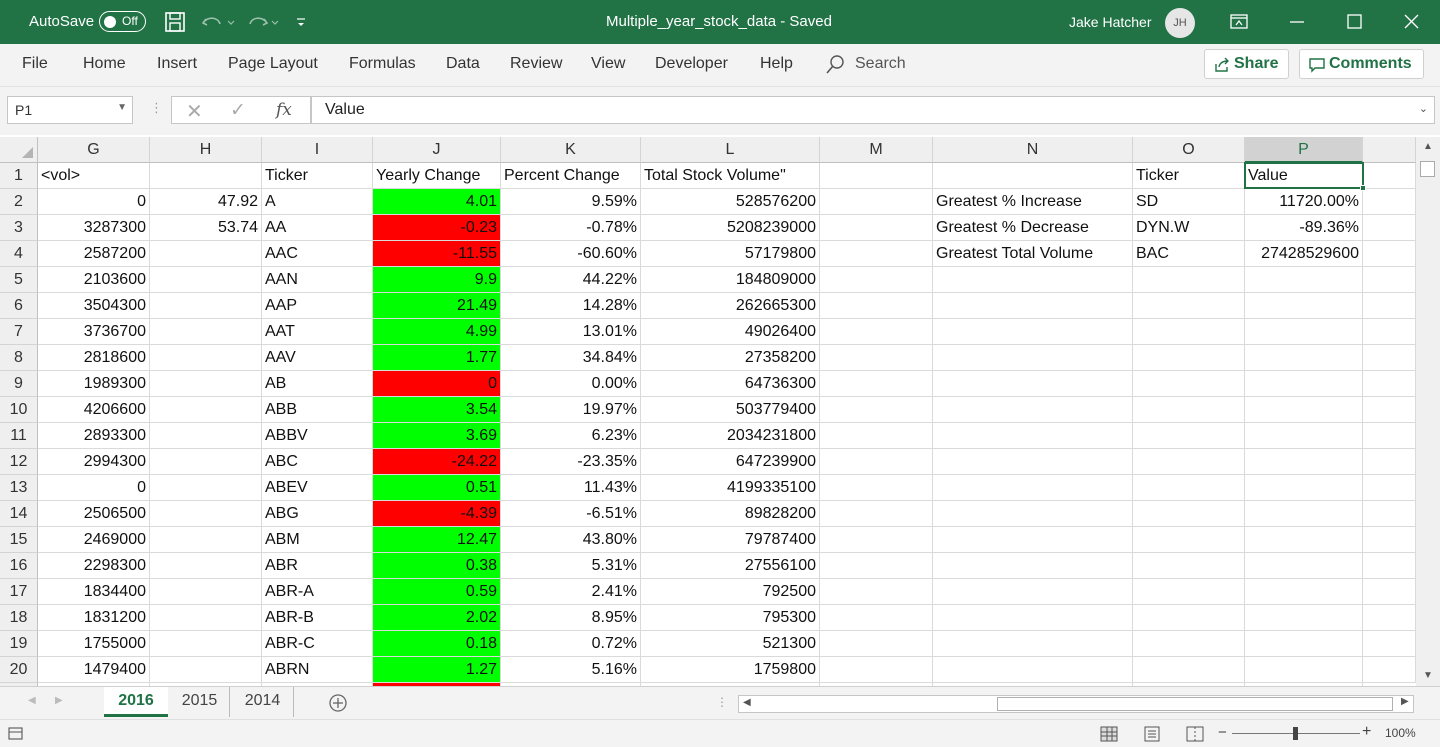 This screenshot has width=1440, height=747. I want to click on sheet-scroll-right-icon: ▶, so click(59, 700).